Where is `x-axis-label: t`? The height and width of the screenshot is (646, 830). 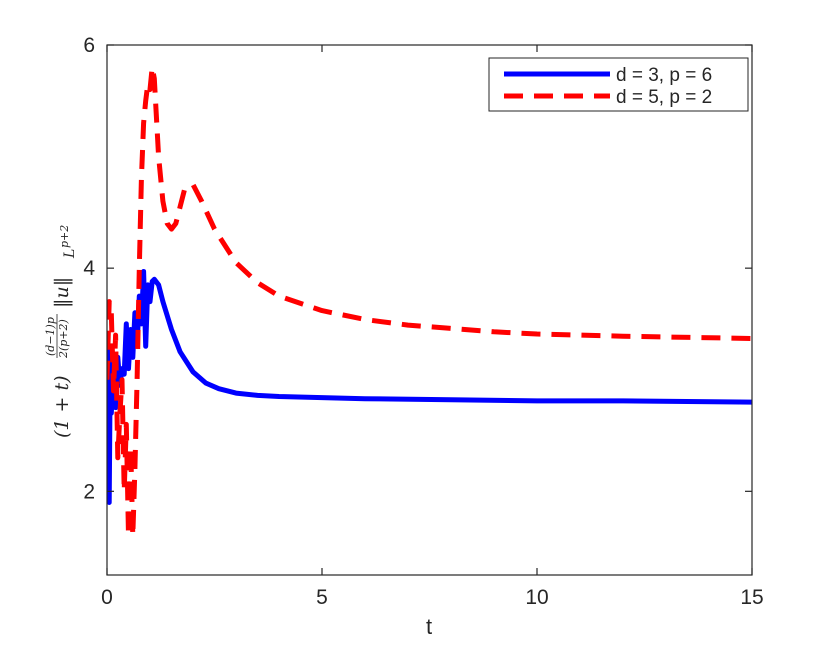
x-axis-label: t is located at coordinates (429, 626).